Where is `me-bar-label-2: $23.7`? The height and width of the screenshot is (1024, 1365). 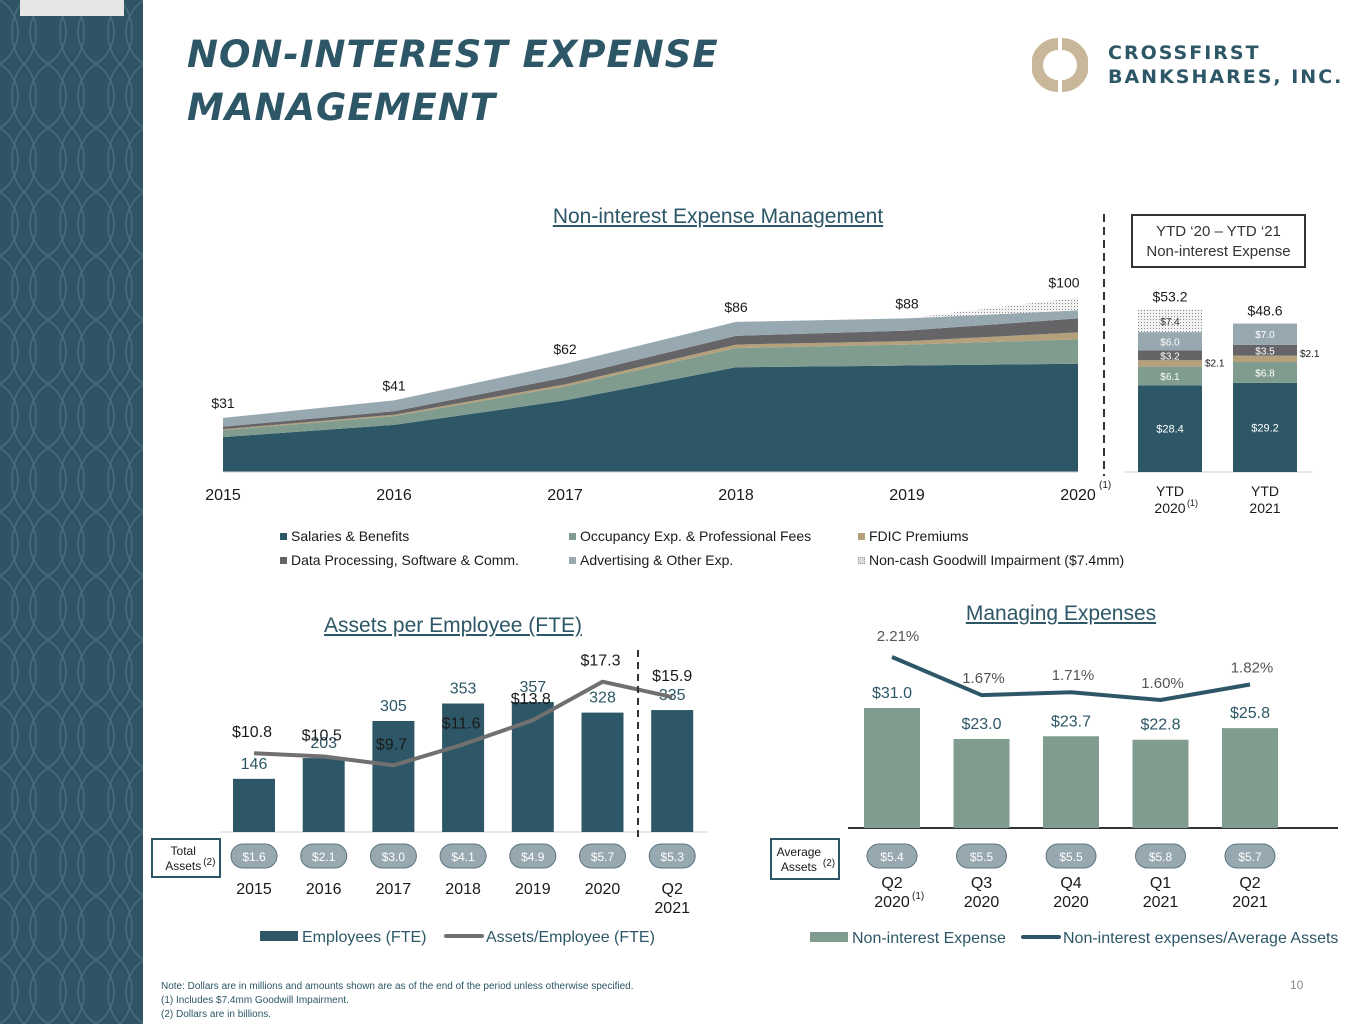
me-bar-label-2: $23.7 is located at coordinates (1071, 721).